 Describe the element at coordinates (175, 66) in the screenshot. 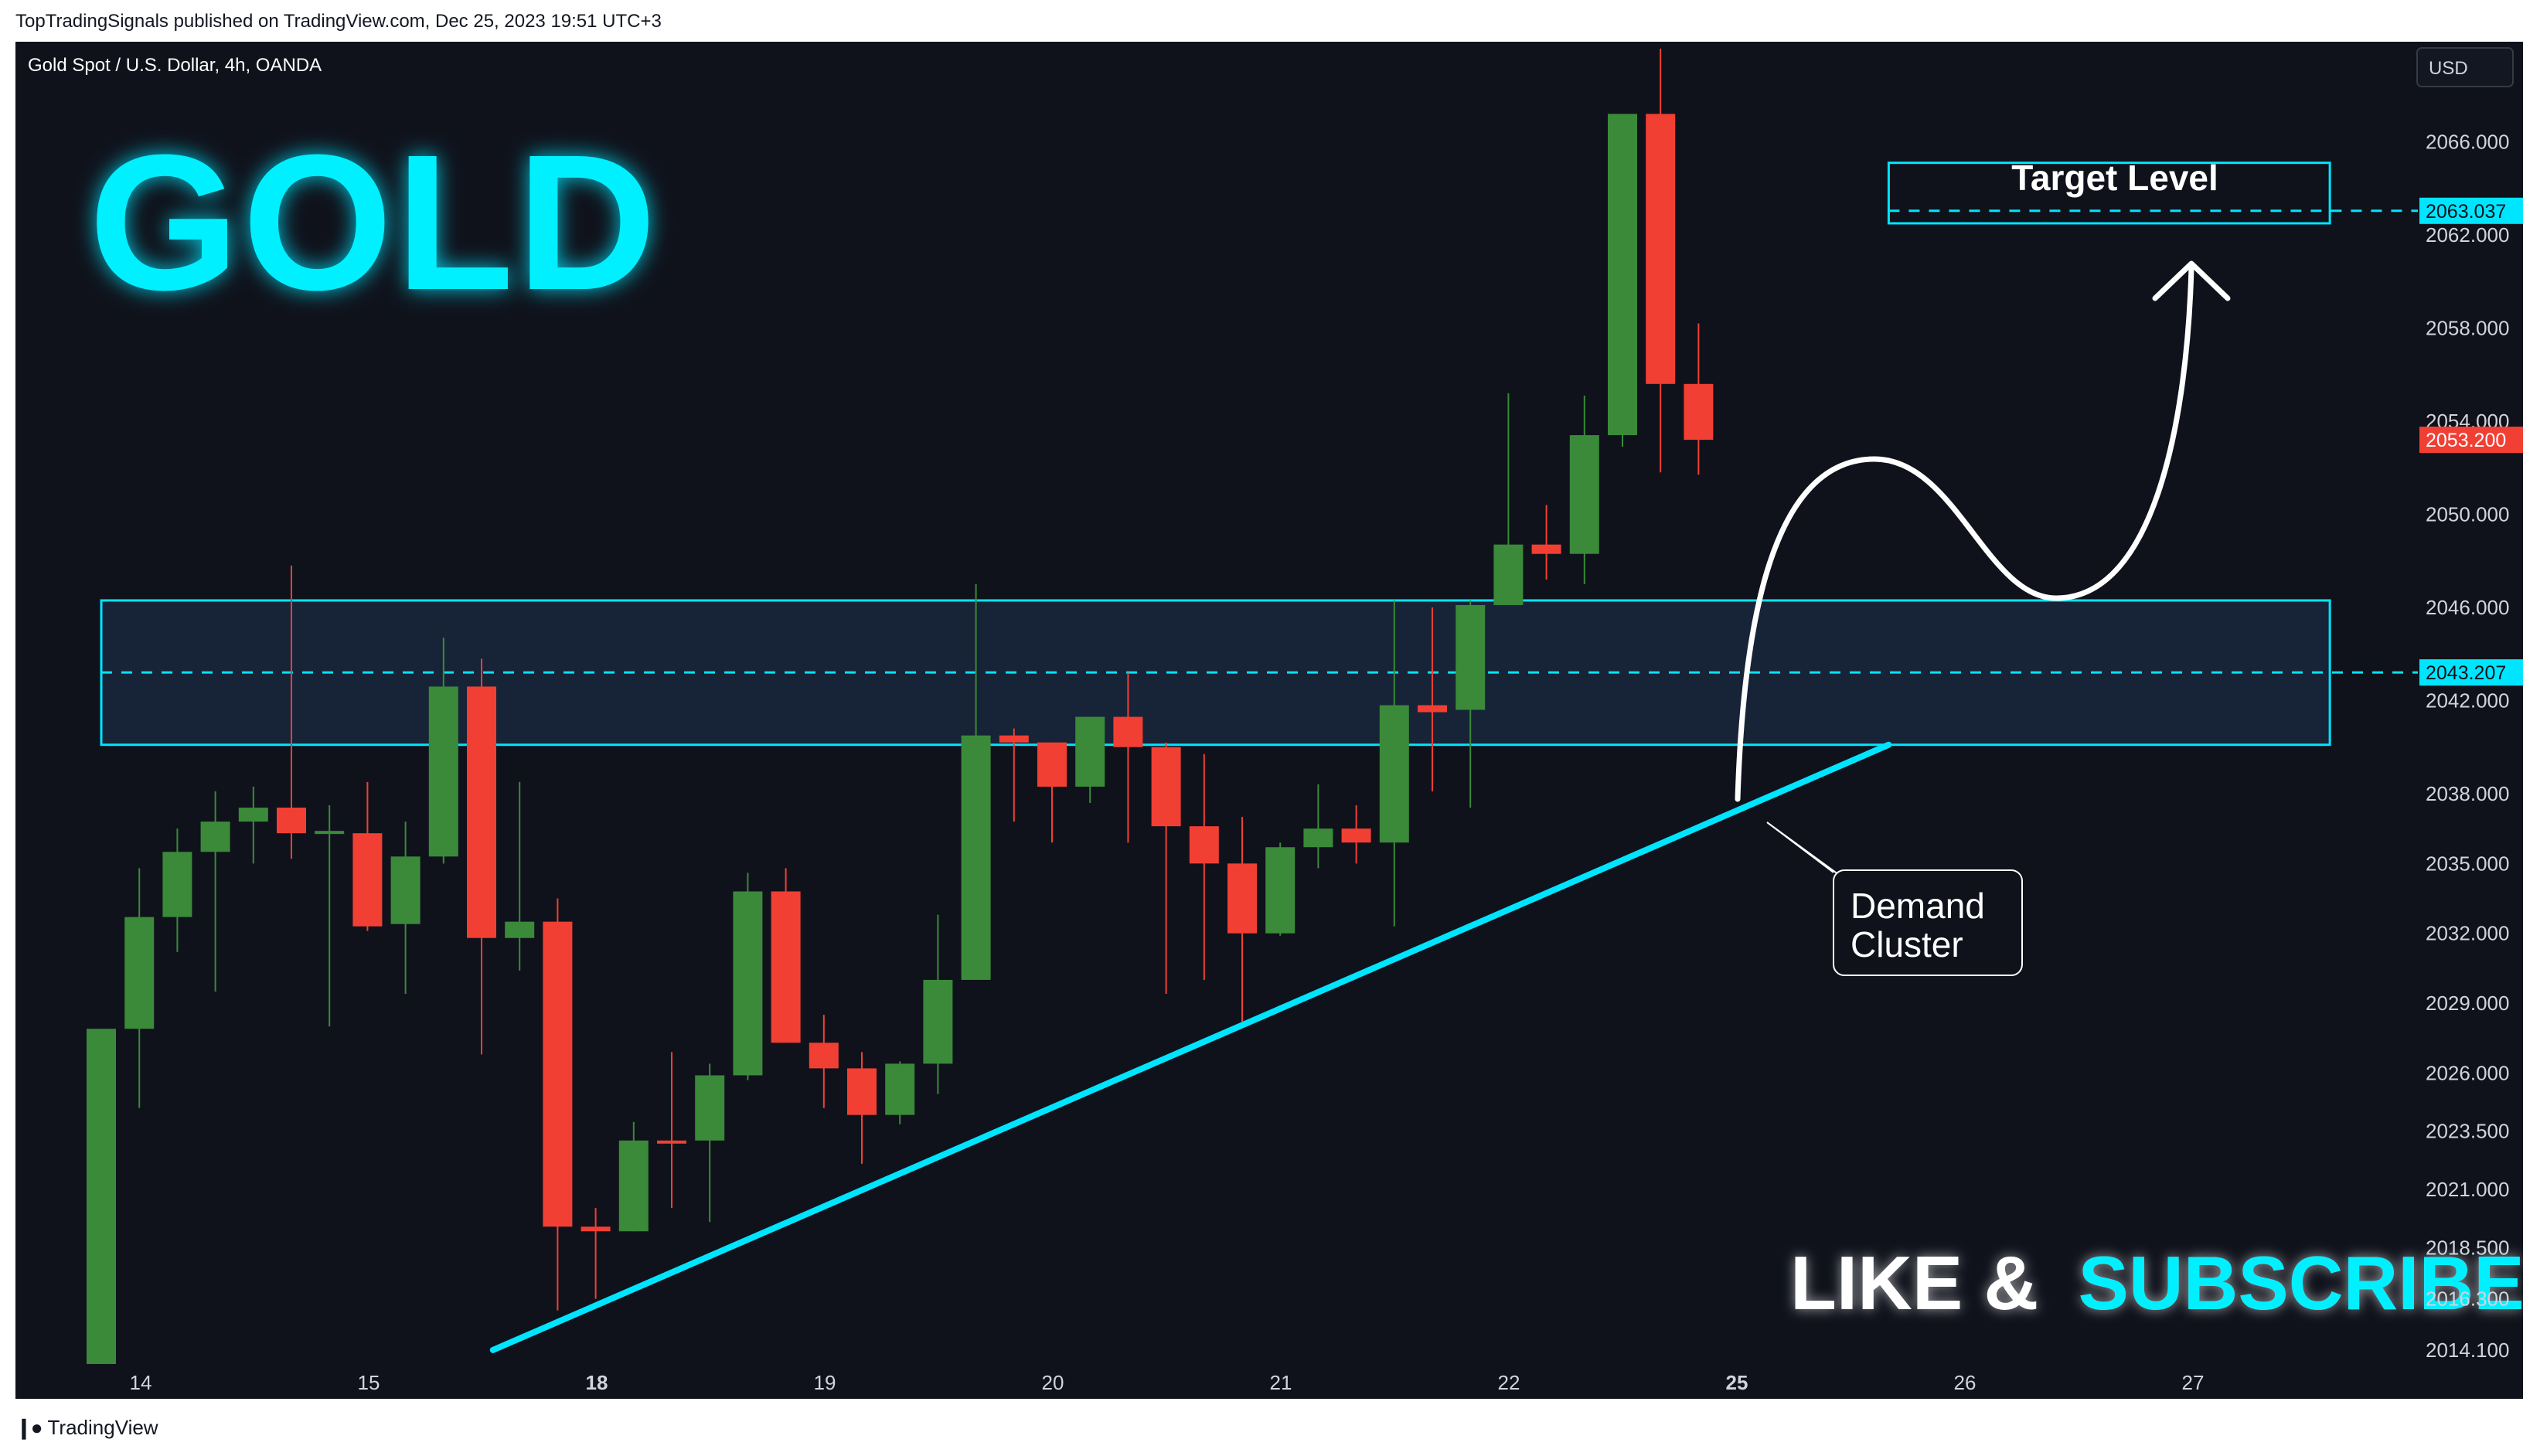

I see `chart-title: Gold Spot / U.S. Dollar, 4h, OANDA` at that location.